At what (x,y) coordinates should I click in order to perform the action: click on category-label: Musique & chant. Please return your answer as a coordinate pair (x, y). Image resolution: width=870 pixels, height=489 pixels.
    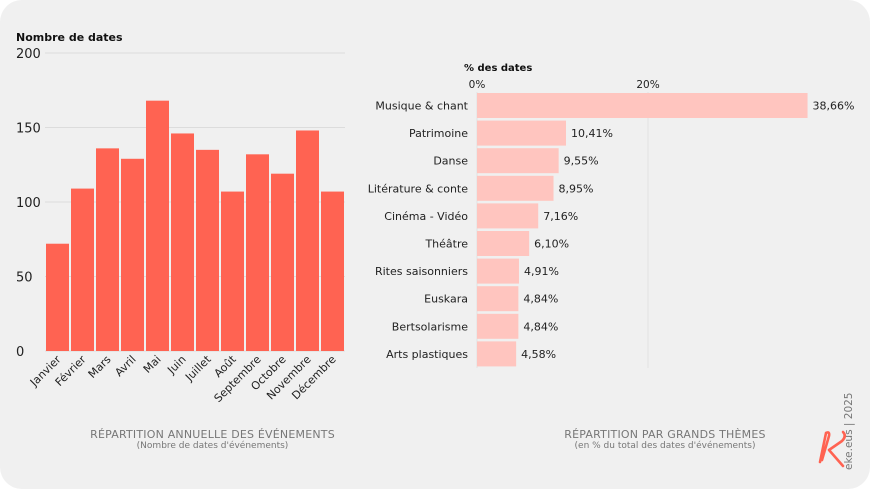
    Looking at the image, I should click on (421, 106).